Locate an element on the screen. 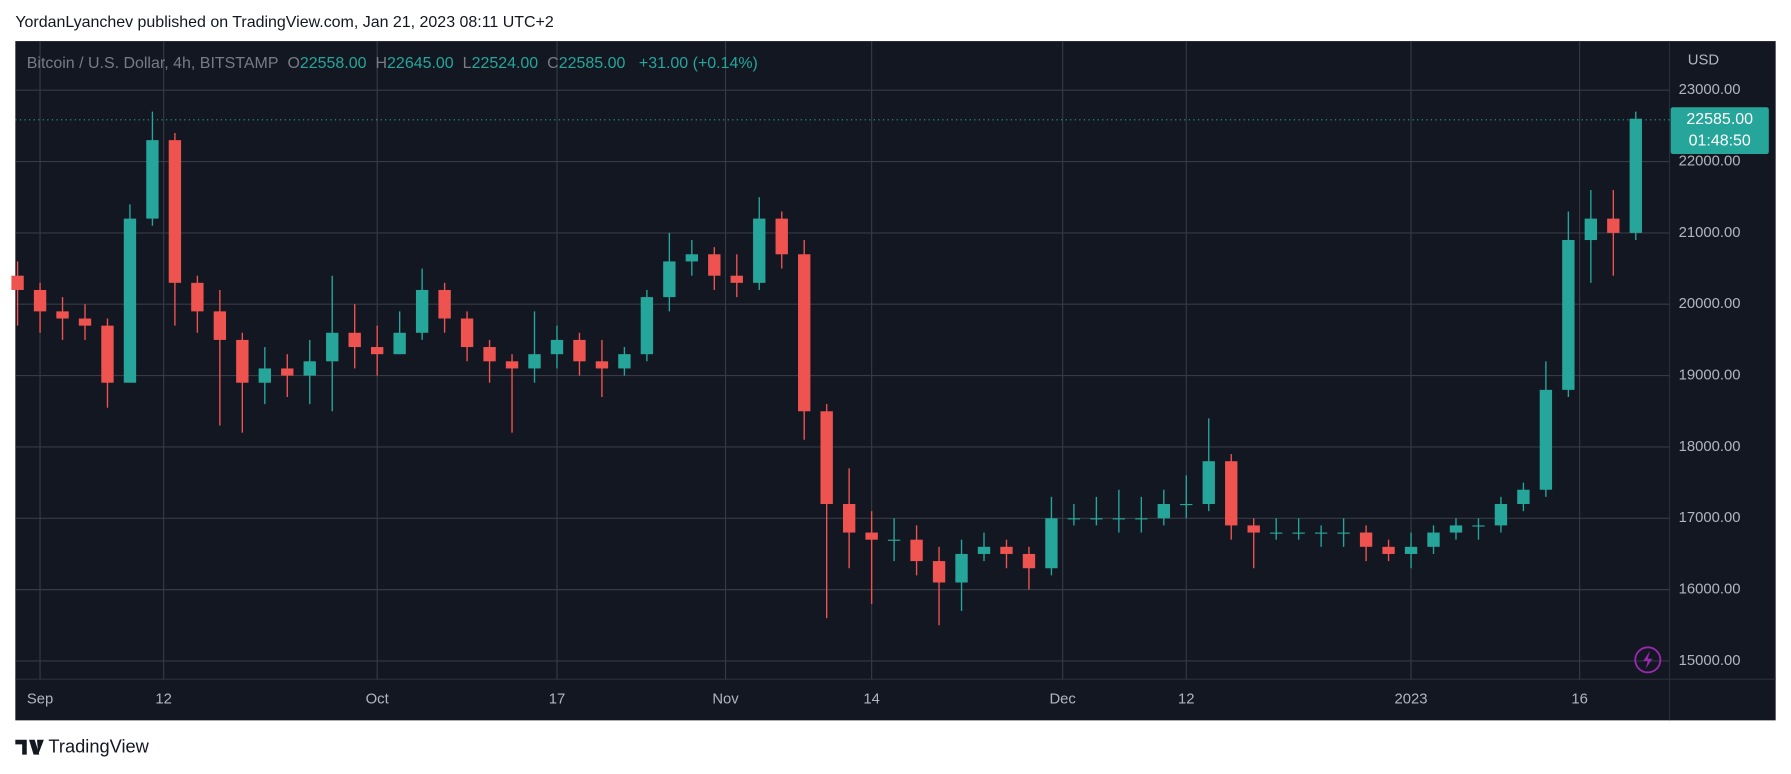 The height and width of the screenshot is (774, 1791). x-tick-label: 14 is located at coordinates (871, 700).